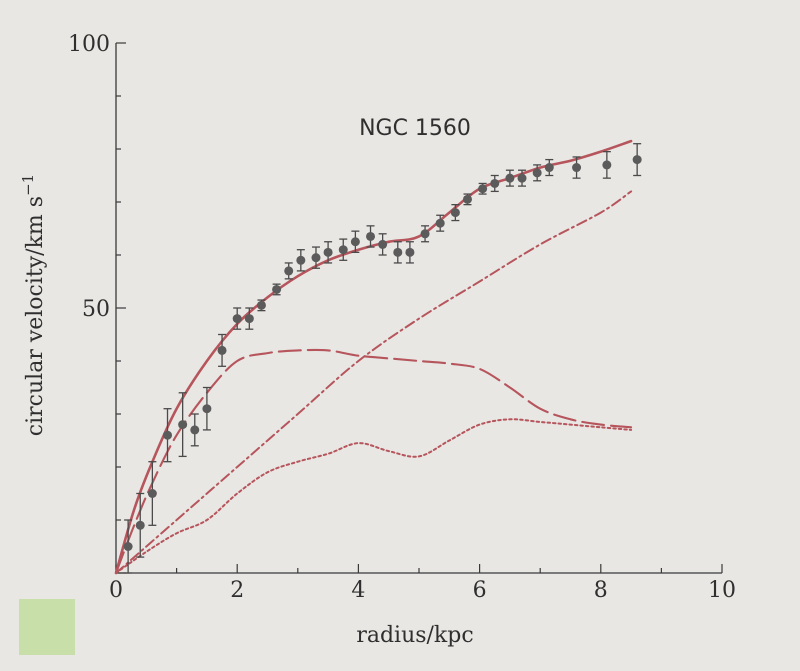 The width and height of the screenshot is (800, 671). Describe the element at coordinates (116, 590) in the screenshot. I see `x-tick-label: 0` at that location.